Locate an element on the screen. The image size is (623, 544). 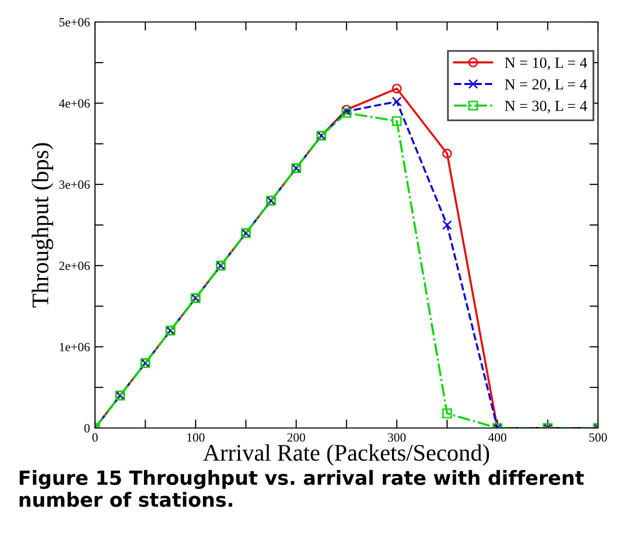
x-tick-label: 300 is located at coordinates (397, 437).